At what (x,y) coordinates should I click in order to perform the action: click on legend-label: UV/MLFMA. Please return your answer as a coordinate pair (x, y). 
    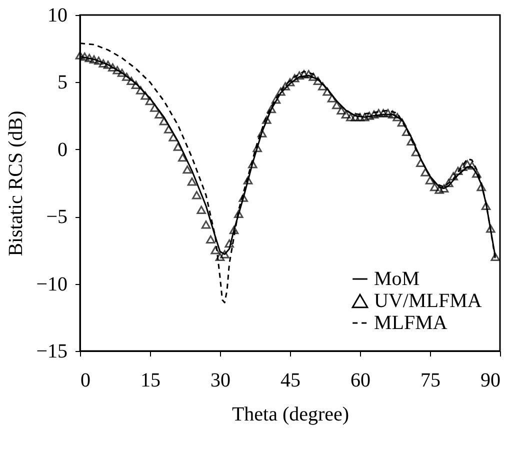
    Looking at the image, I should click on (428, 301).